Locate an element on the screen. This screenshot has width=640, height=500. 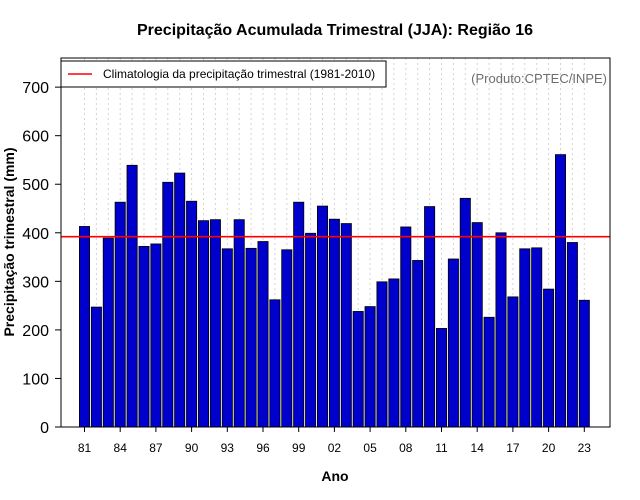
x-tick-label: 14 is located at coordinates (478, 448).